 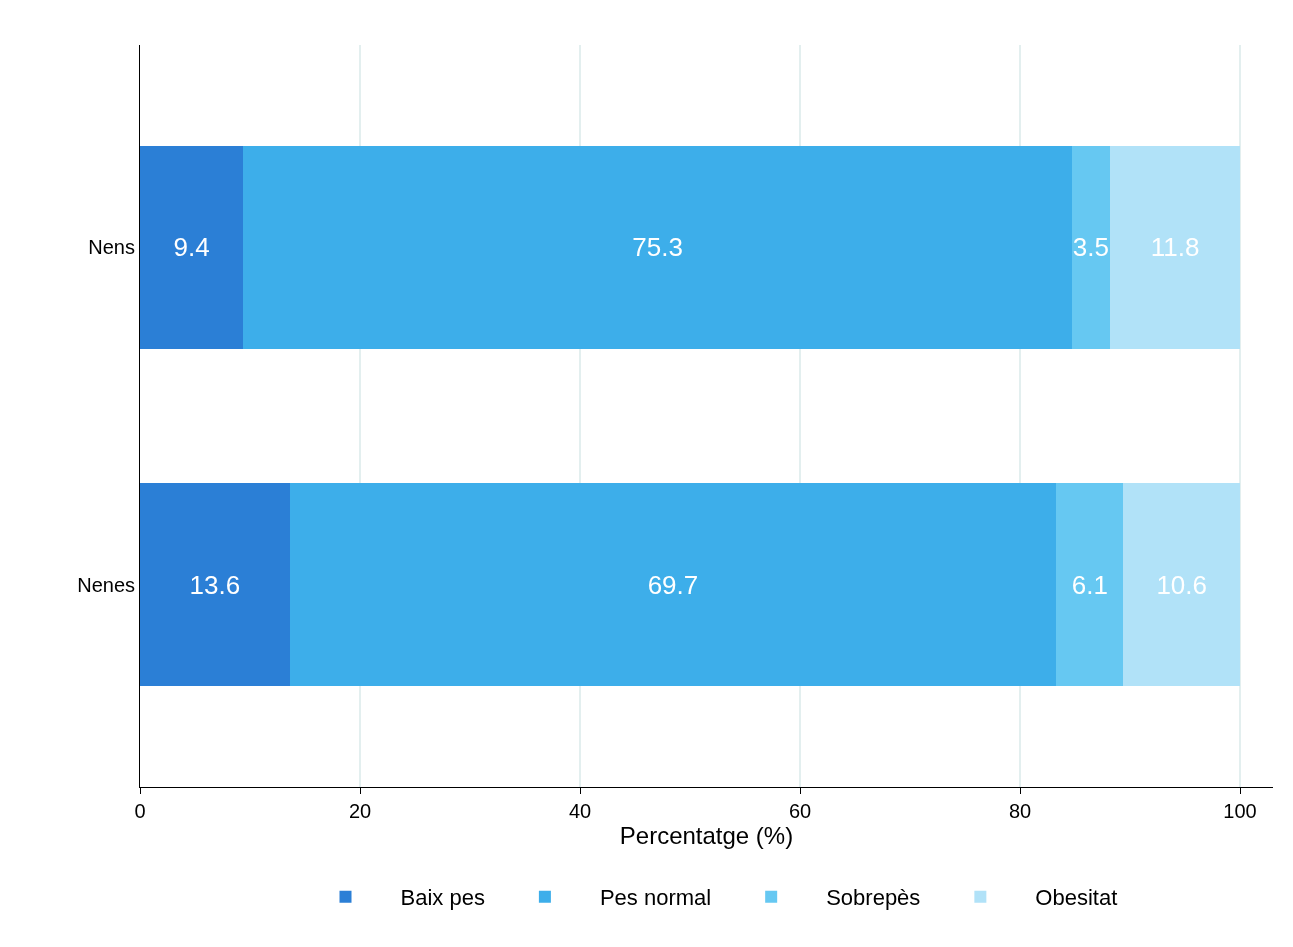 What do you see at coordinates (442, 898) in the screenshot?
I see `legend-label: Baix pes` at bounding box center [442, 898].